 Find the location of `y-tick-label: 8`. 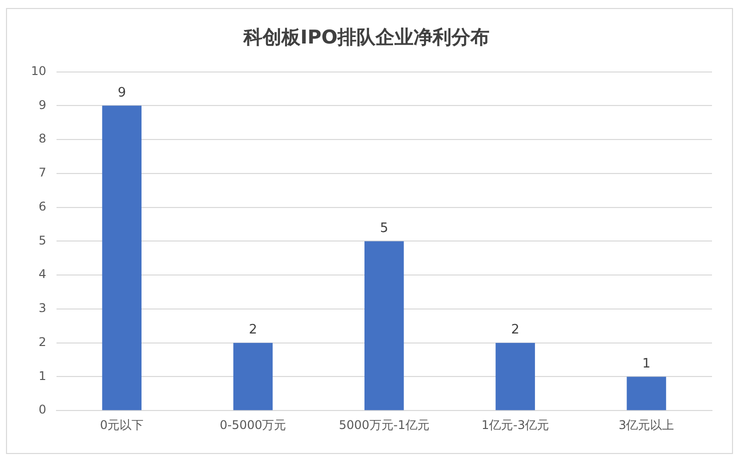

y-tick-label: 8 is located at coordinates (42, 139).